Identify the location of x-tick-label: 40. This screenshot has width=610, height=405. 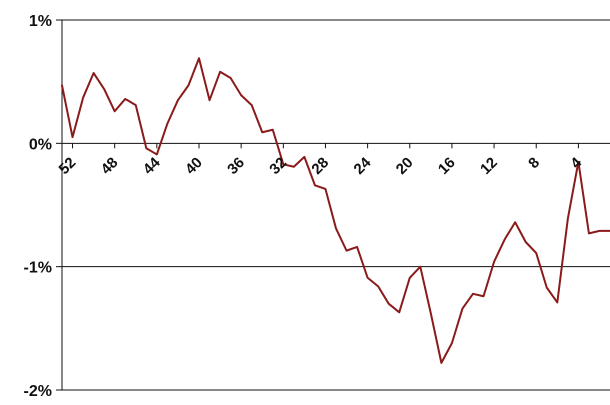
(194, 166).